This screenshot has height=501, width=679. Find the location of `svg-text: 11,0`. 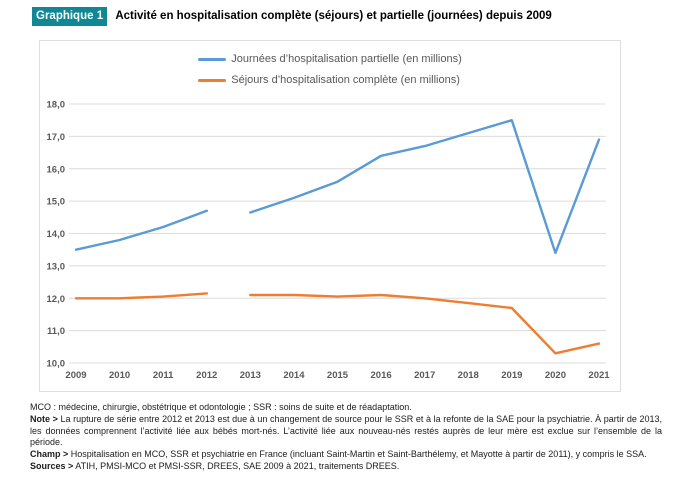

svg-text: 11,0 is located at coordinates (56, 331).